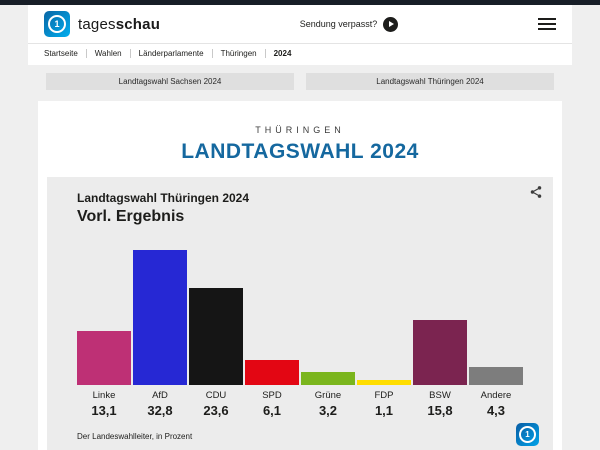  I want to click on brand-wordmark: tagesschau, so click(119, 24).